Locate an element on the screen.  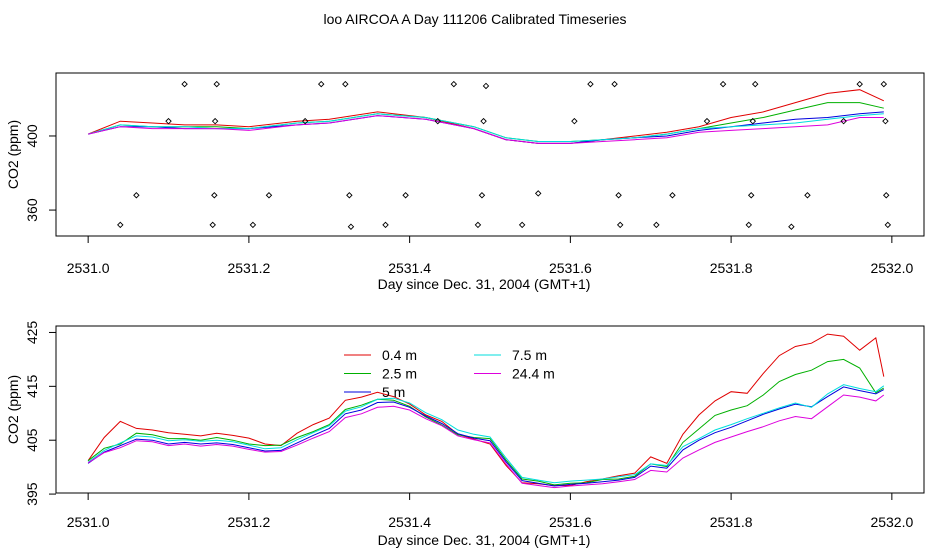
y-tick-label: 425 is located at coordinates (32, 333).